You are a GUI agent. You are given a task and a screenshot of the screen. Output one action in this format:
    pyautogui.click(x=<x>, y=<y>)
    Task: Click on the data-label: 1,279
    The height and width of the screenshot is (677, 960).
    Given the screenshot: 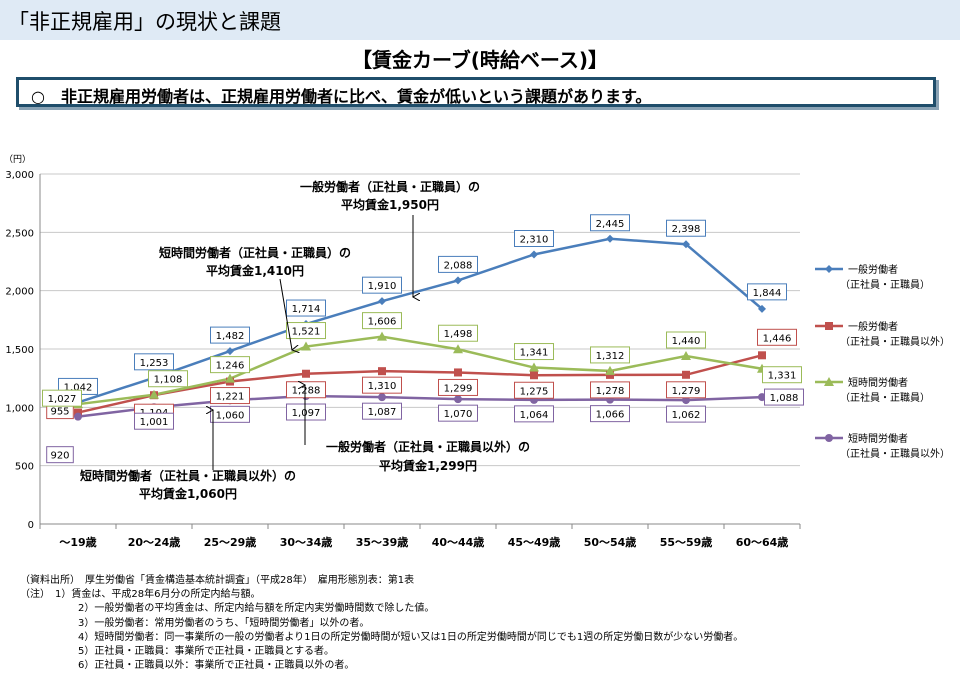 What is the action you would take?
    pyautogui.click(x=686, y=391)
    